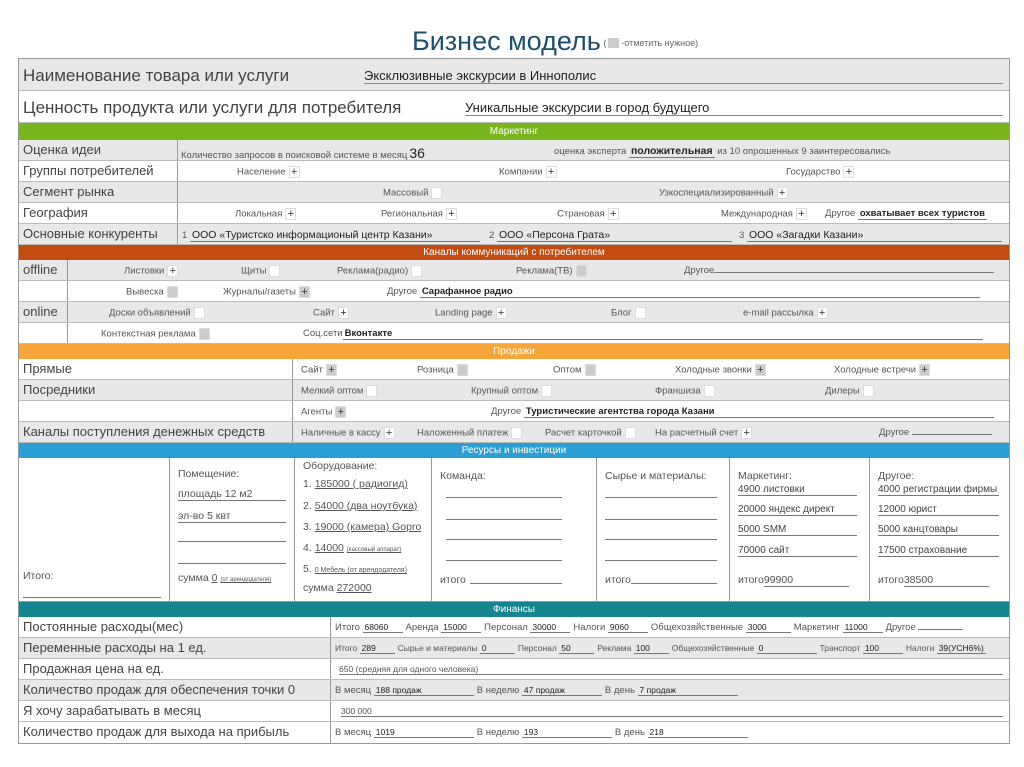 The height and width of the screenshot is (767, 1024). I want to click on finance-item-field: 15000, so click(461, 627).